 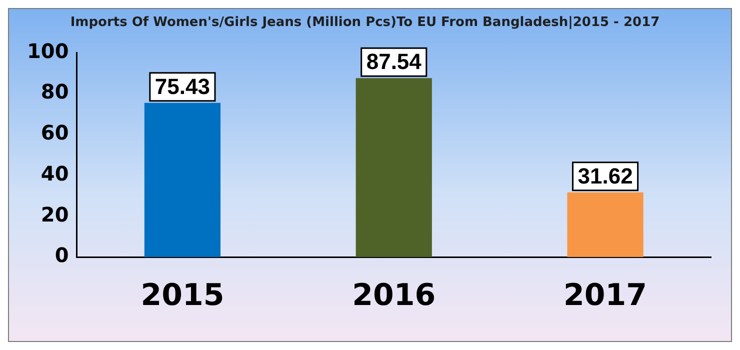 I want to click on data-label: 75.43, so click(x=182, y=86).